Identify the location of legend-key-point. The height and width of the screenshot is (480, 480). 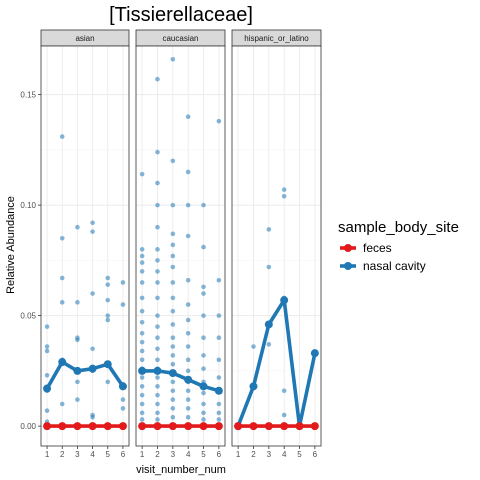
(348, 248).